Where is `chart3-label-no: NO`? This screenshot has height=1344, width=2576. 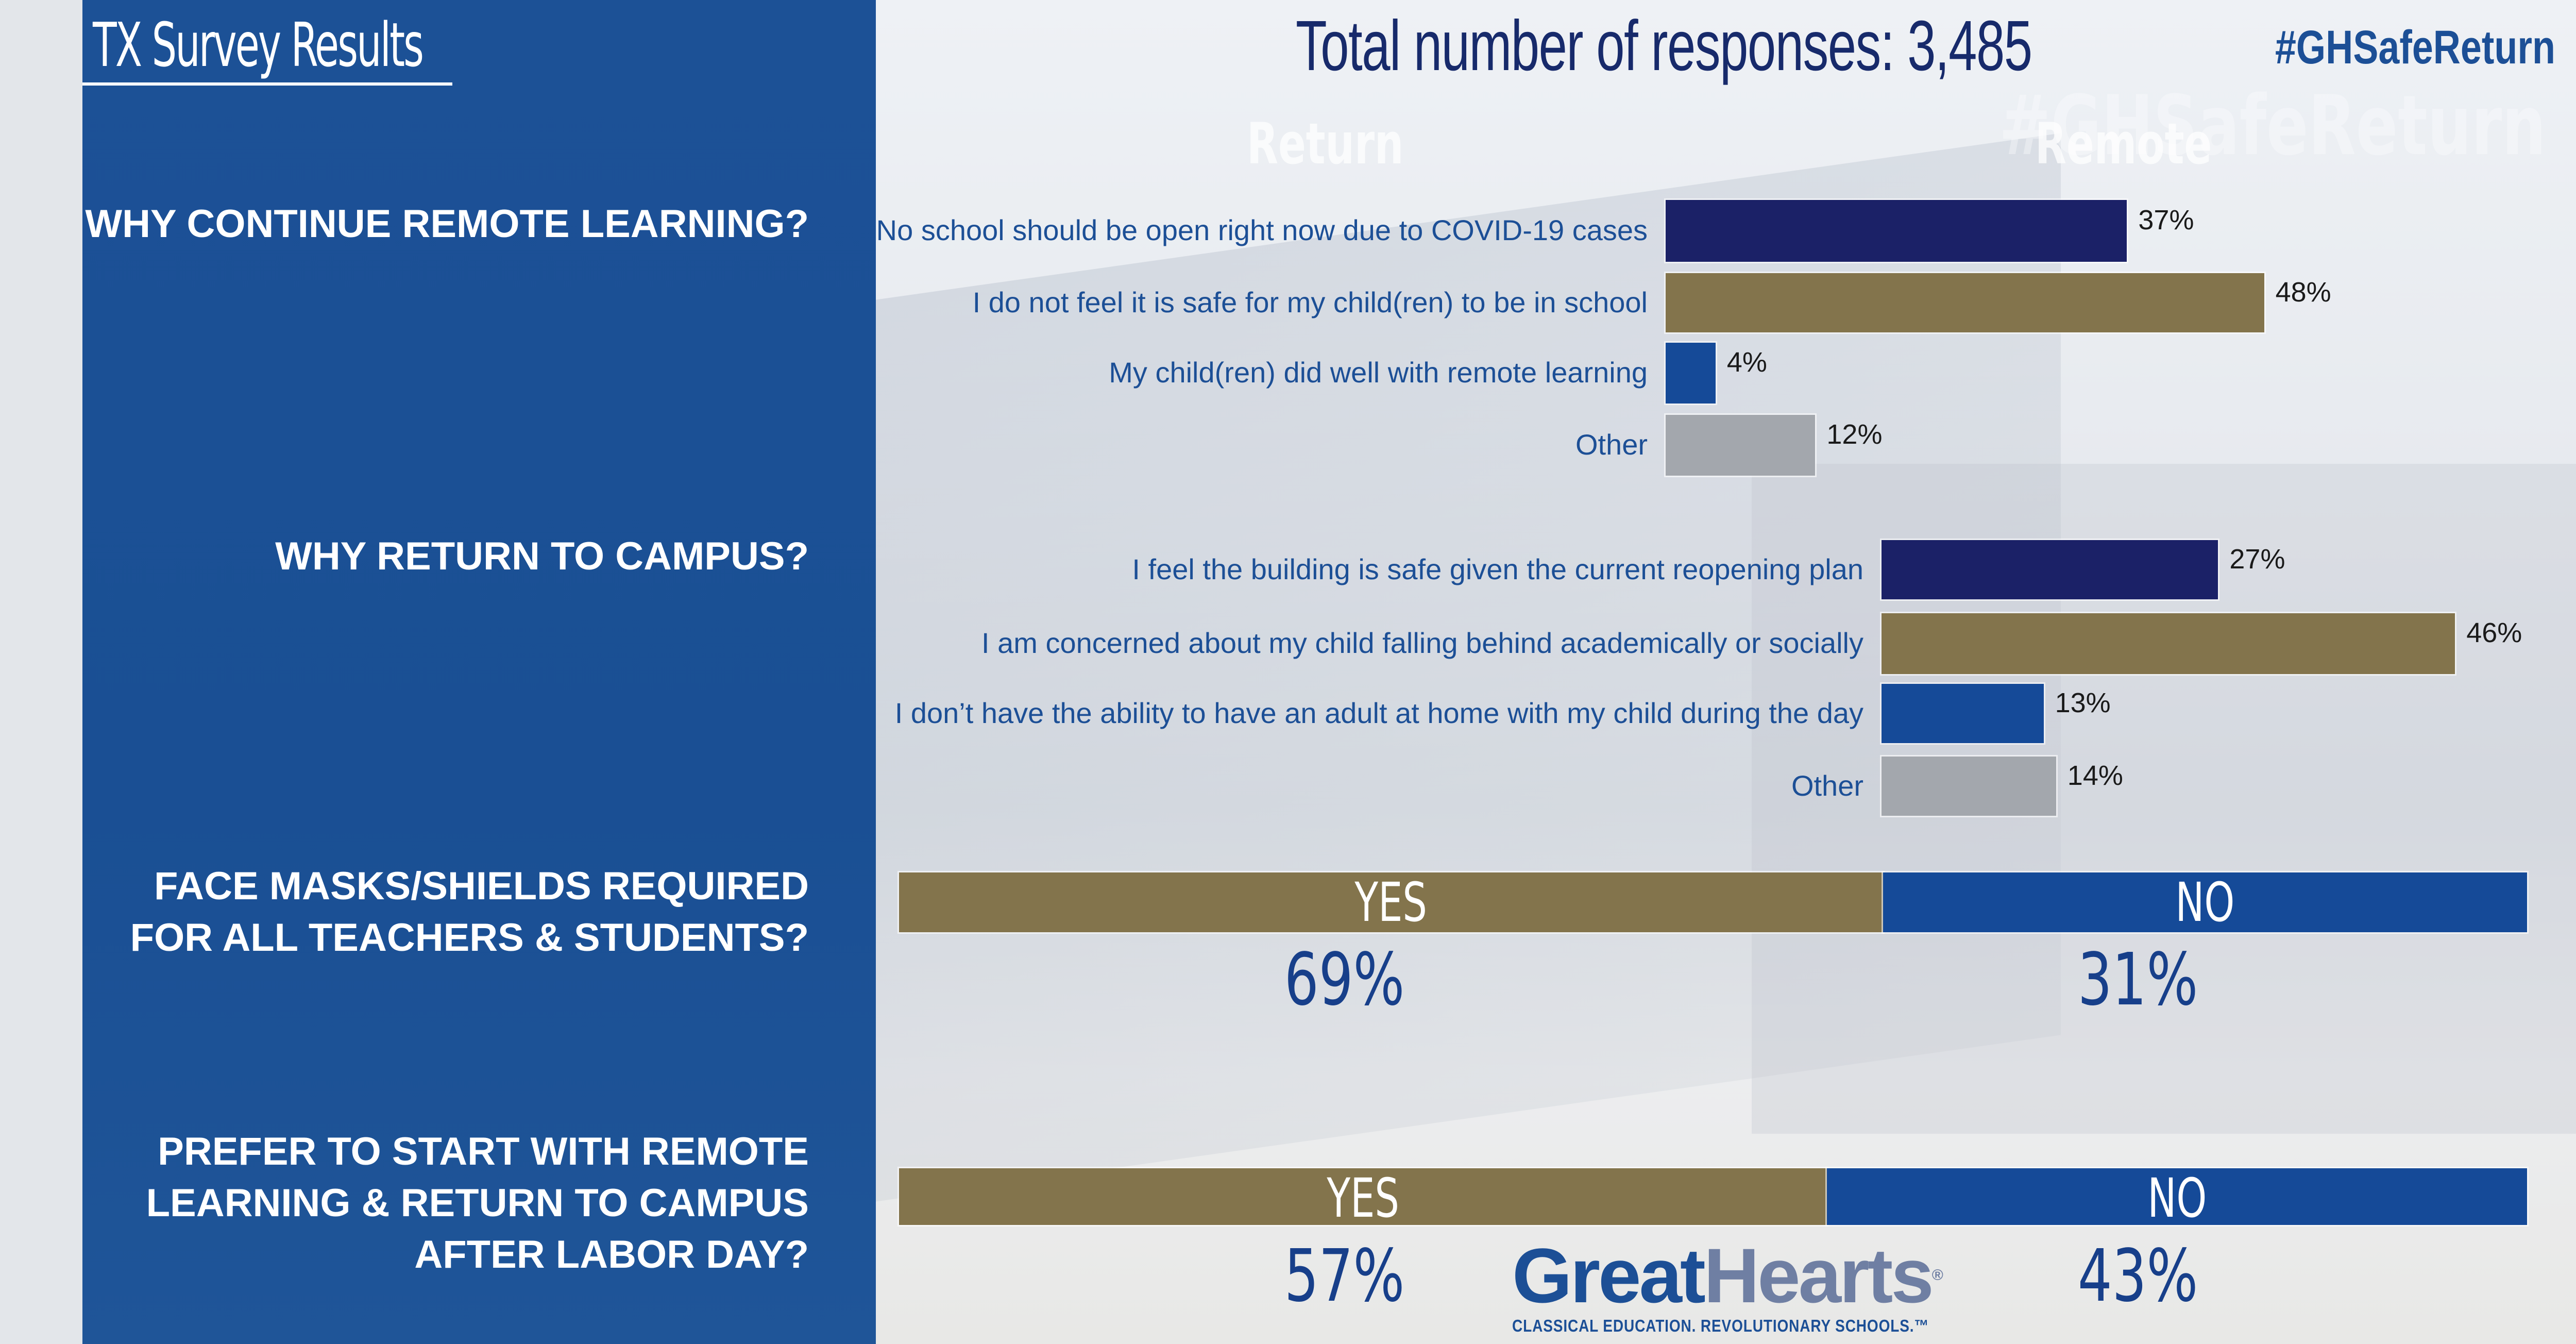
chart3-label-no: NO is located at coordinates (2205, 902).